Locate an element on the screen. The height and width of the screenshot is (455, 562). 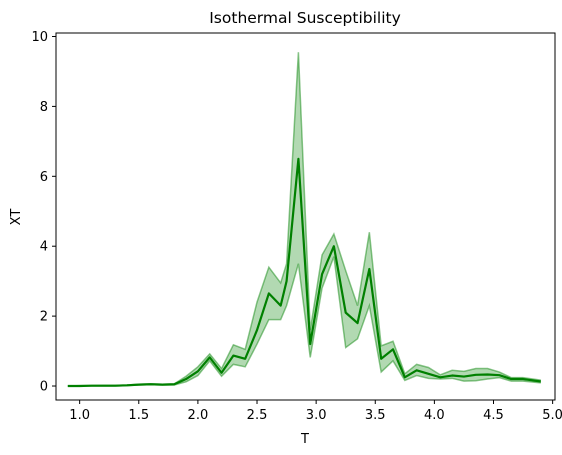
x-tick-label: 3.0 is located at coordinates (316, 415).